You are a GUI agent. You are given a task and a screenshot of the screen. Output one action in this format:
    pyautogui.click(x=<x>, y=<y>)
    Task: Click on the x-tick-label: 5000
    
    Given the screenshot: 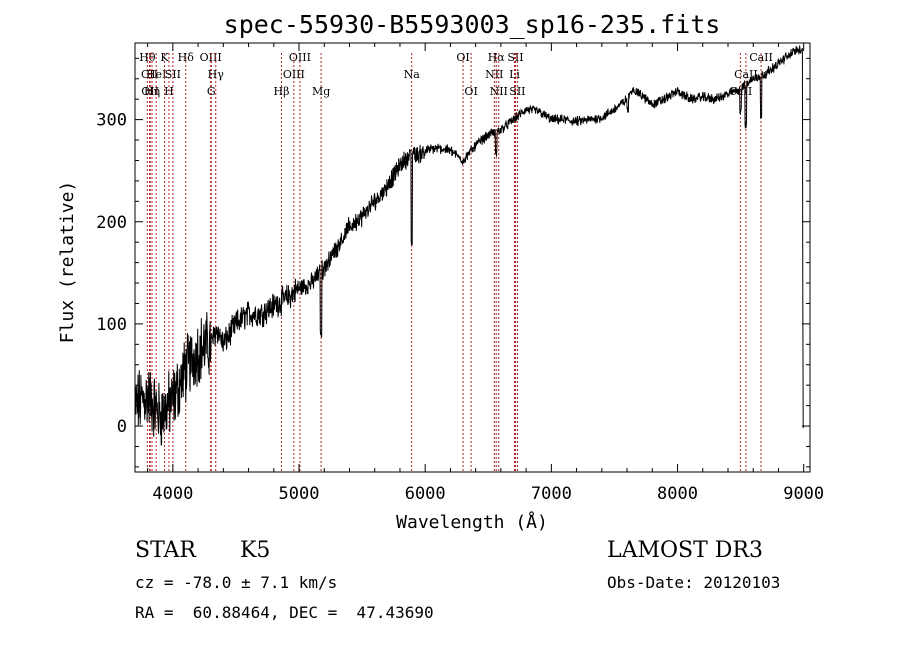 What is the action you would take?
    pyautogui.click(x=299, y=494)
    